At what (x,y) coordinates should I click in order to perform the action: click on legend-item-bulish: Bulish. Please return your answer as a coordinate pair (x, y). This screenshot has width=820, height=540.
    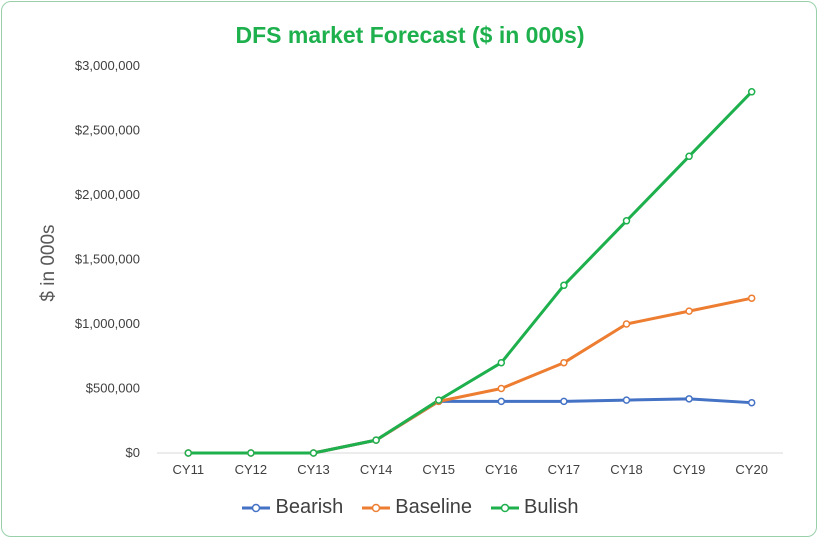
    Looking at the image, I should click on (534, 507).